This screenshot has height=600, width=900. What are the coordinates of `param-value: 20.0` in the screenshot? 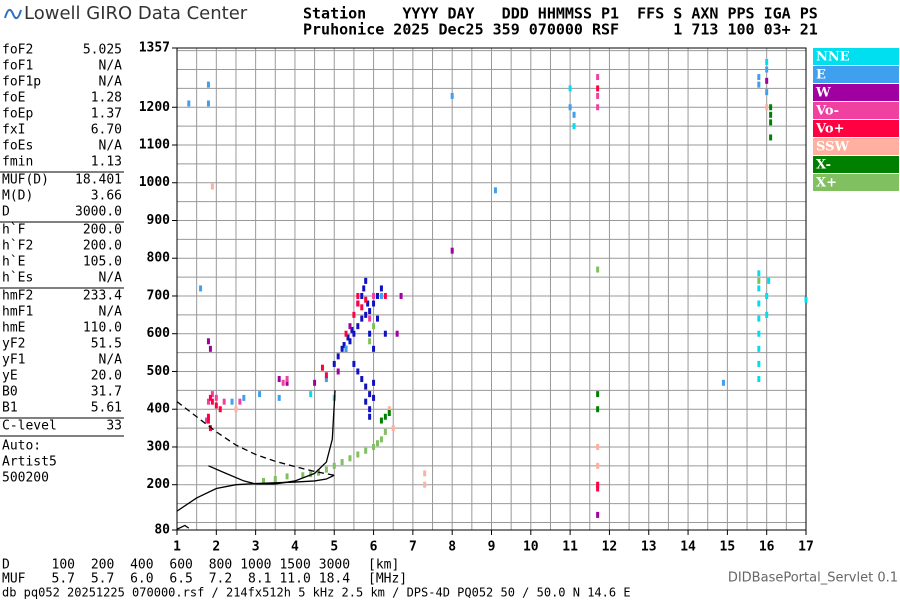 It's located at (106, 376).